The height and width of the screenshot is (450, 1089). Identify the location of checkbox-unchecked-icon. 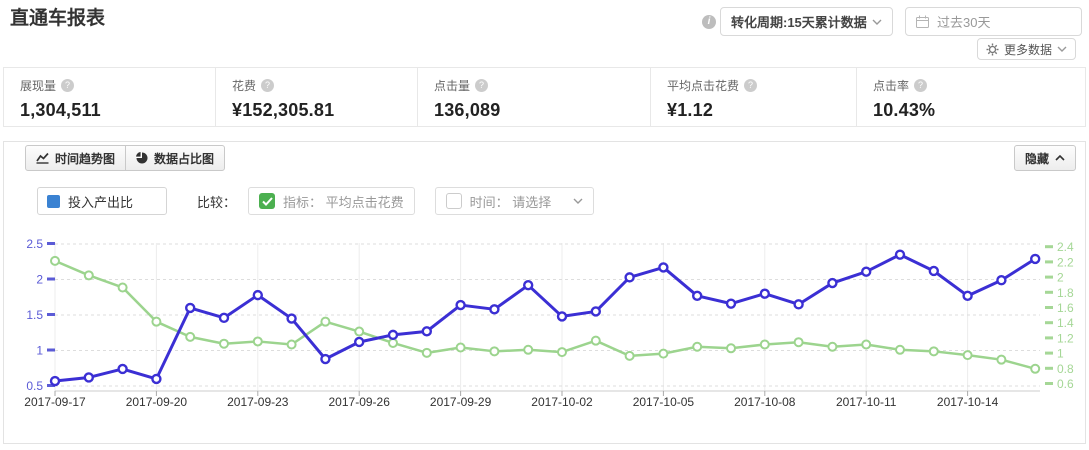
(453, 201).